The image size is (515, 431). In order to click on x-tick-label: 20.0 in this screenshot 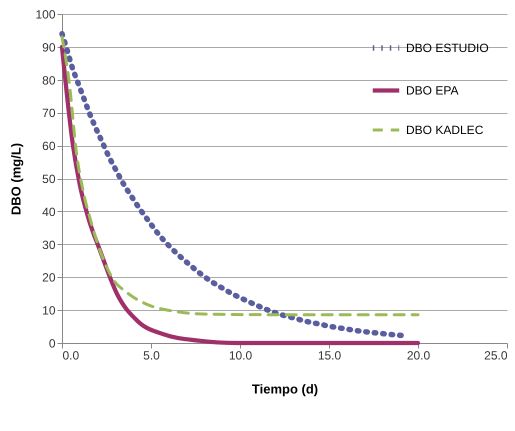, I will do `click(418, 355)`.